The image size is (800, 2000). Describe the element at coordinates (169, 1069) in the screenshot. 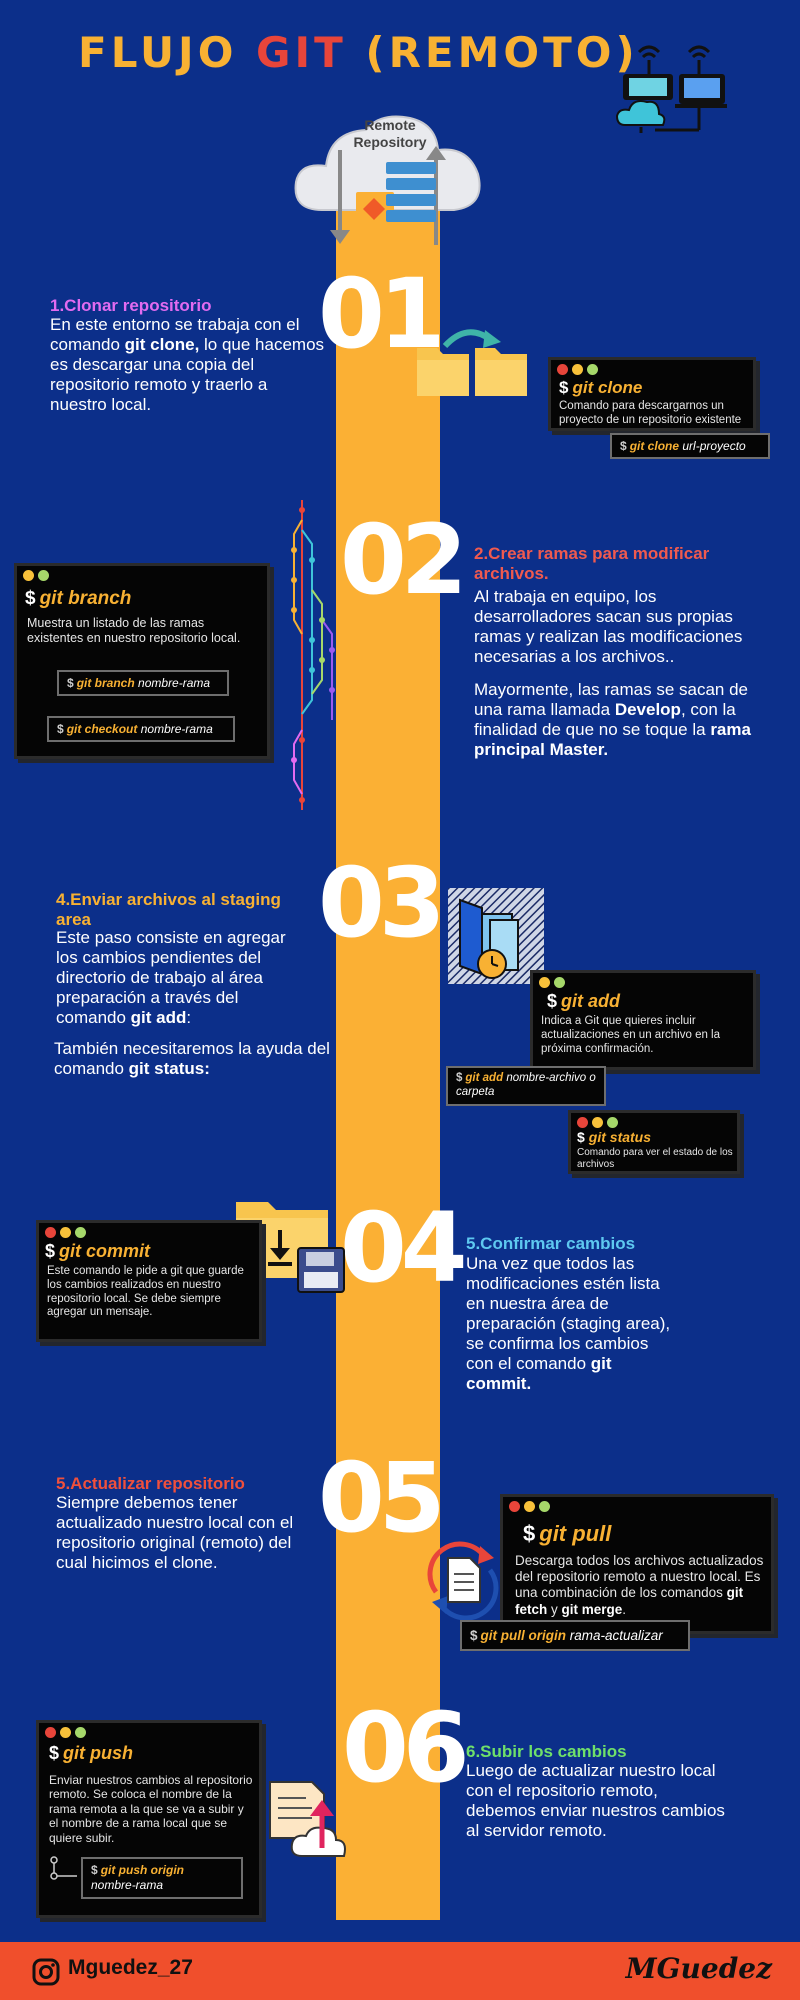

I see `step3-body2-b: git status:` at that location.